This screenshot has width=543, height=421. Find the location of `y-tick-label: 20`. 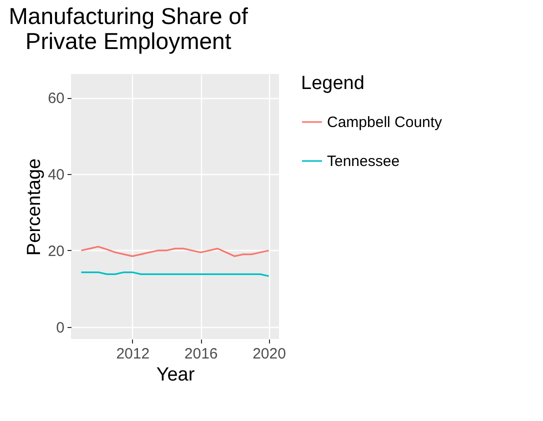

y-tick-label: 20 is located at coordinates (56, 251).